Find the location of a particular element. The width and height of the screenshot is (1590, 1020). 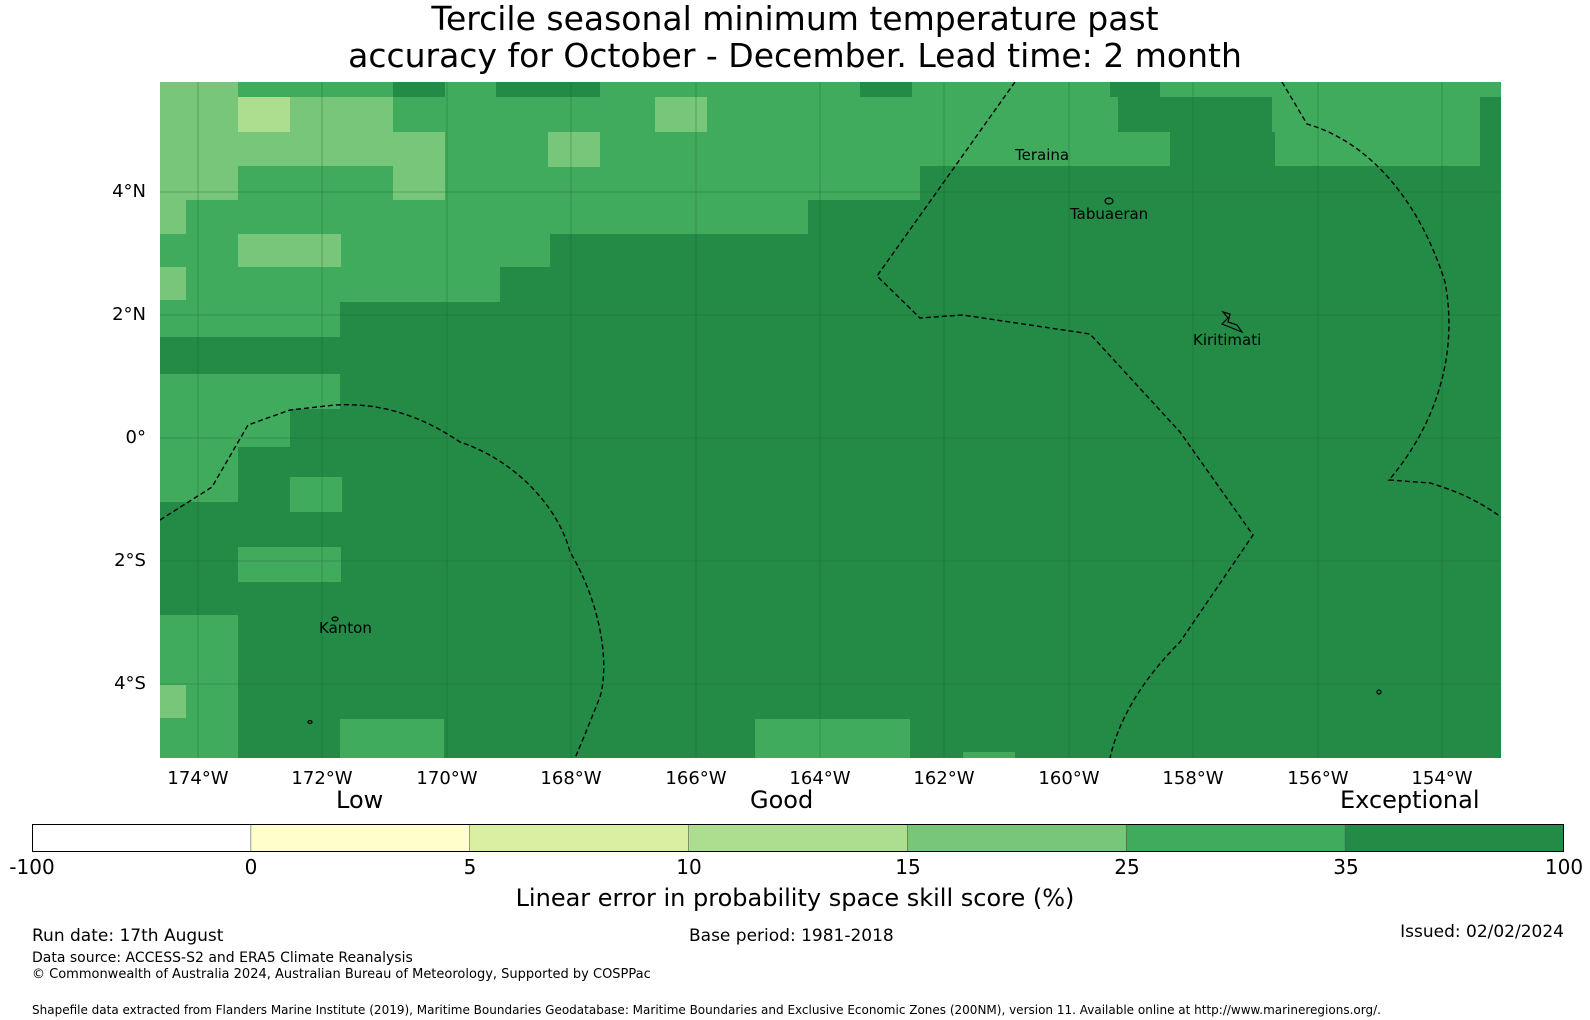

colorbar is located at coordinates (798, 838).